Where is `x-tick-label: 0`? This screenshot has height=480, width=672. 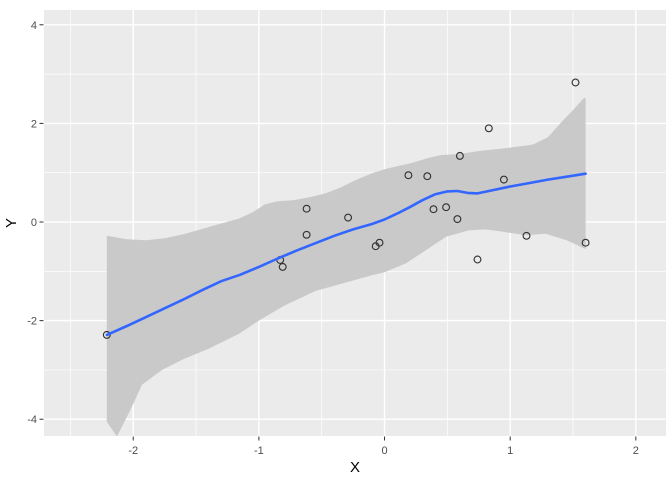 x-tick-label: 0 is located at coordinates (384, 451).